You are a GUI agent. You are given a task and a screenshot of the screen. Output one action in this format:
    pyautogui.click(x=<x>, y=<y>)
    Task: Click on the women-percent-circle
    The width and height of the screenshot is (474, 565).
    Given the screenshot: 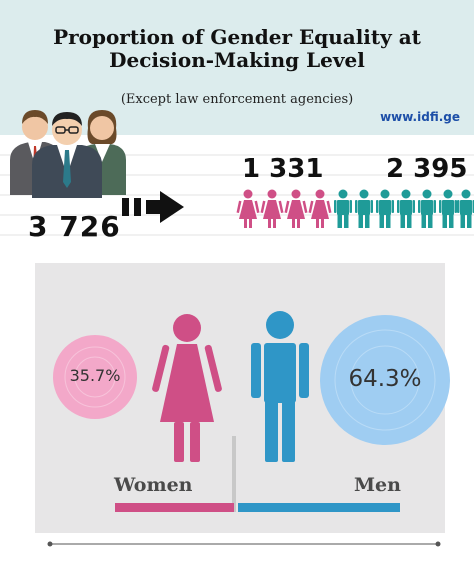 What is the action you would take?
    pyautogui.click(x=95, y=377)
    